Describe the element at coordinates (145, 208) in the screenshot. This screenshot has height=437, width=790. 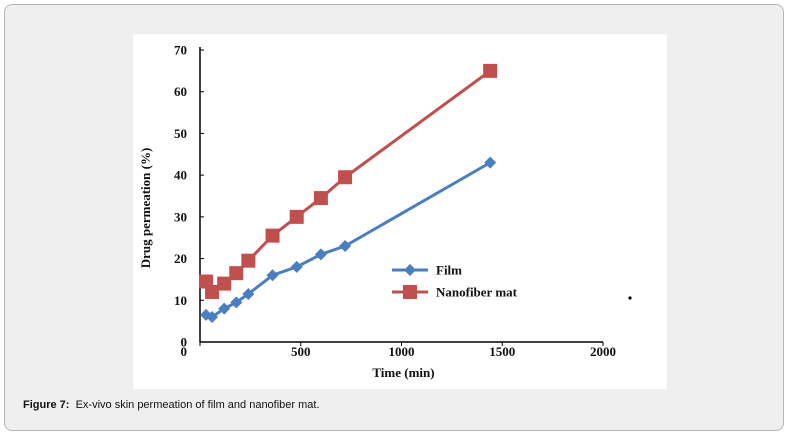
I see `y-axis-title: Drug permeation (%)` at that location.